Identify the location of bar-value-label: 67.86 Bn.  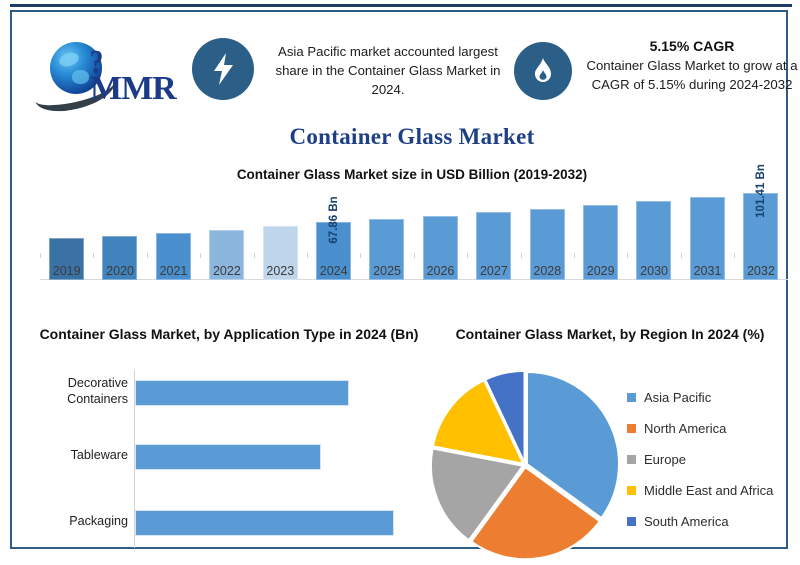
(333, 220).